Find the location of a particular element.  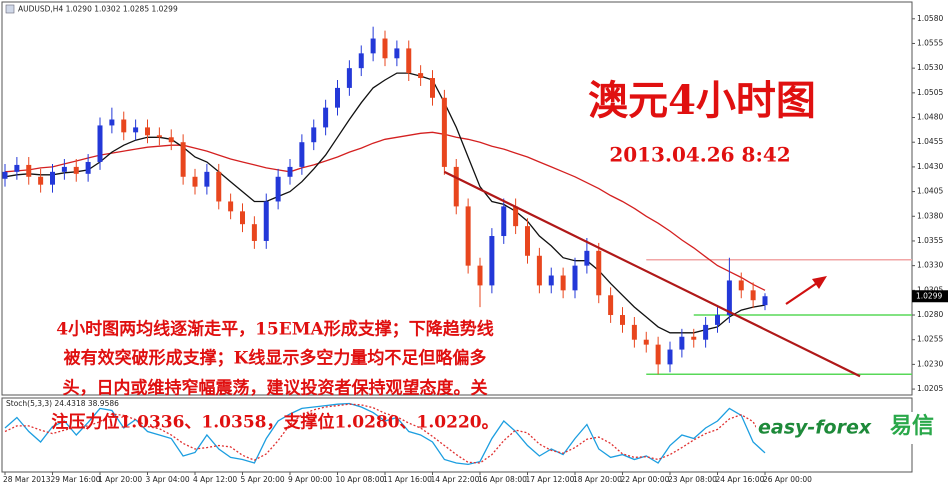

y-tick-label: 1.0455 is located at coordinates (930, 141).